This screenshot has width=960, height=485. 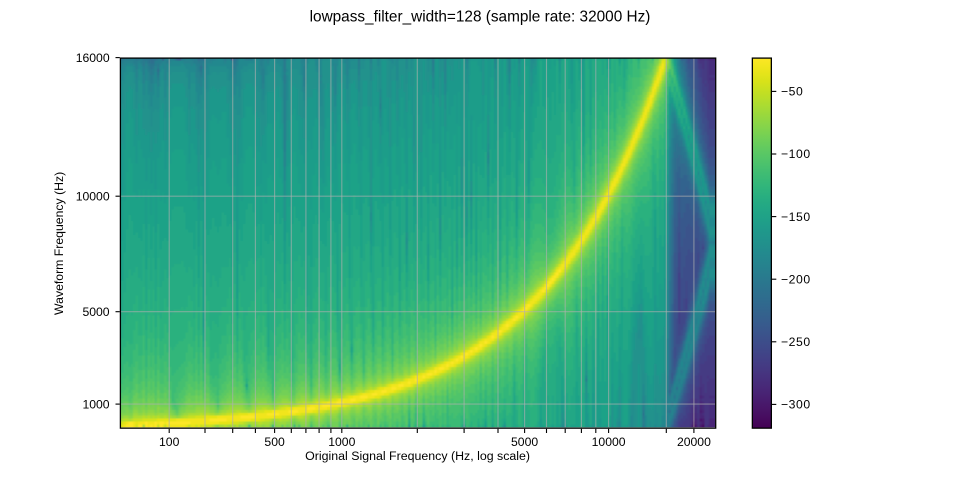 I want to click on svg-text: −250, so click(x=796, y=342).